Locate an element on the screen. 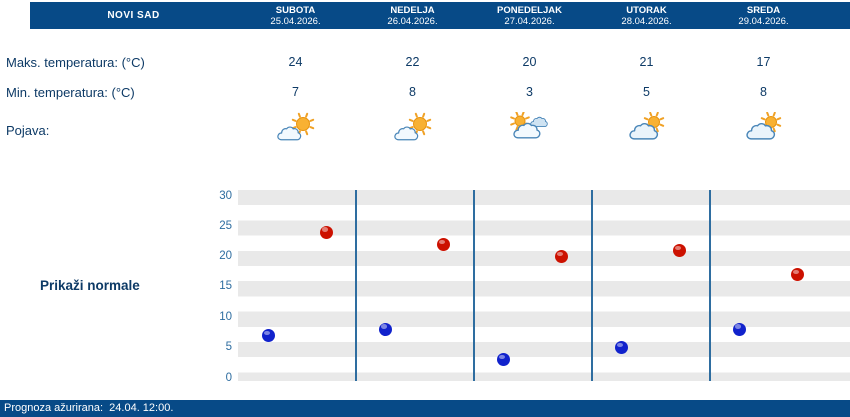 This screenshot has width=850, height=417. min-temp-value: 5 is located at coordinates (646, 92).